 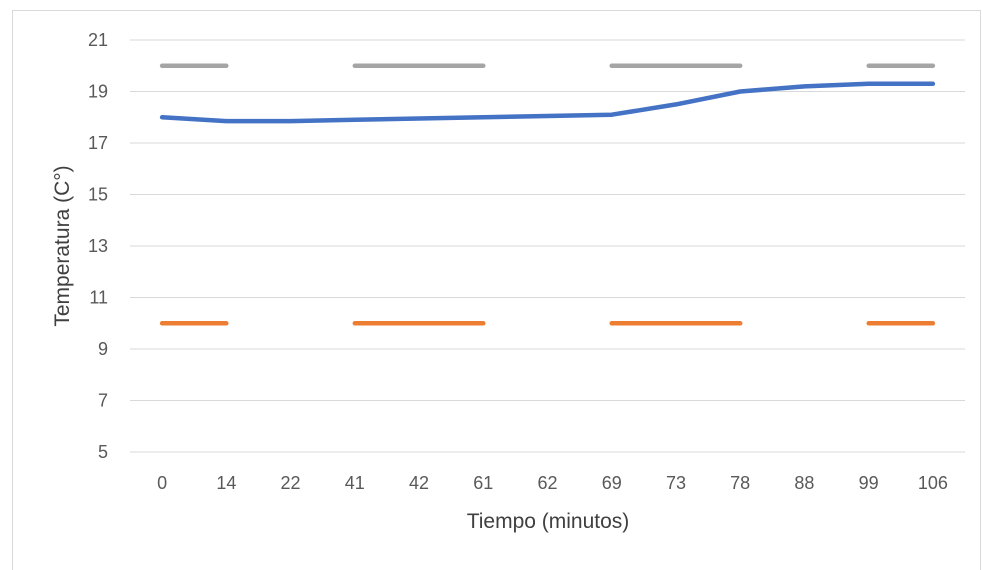 What do you see at coordinates (98, 298) in the screenshot?
I see `y-tick-label: 11` at bounding box center [98, 298].